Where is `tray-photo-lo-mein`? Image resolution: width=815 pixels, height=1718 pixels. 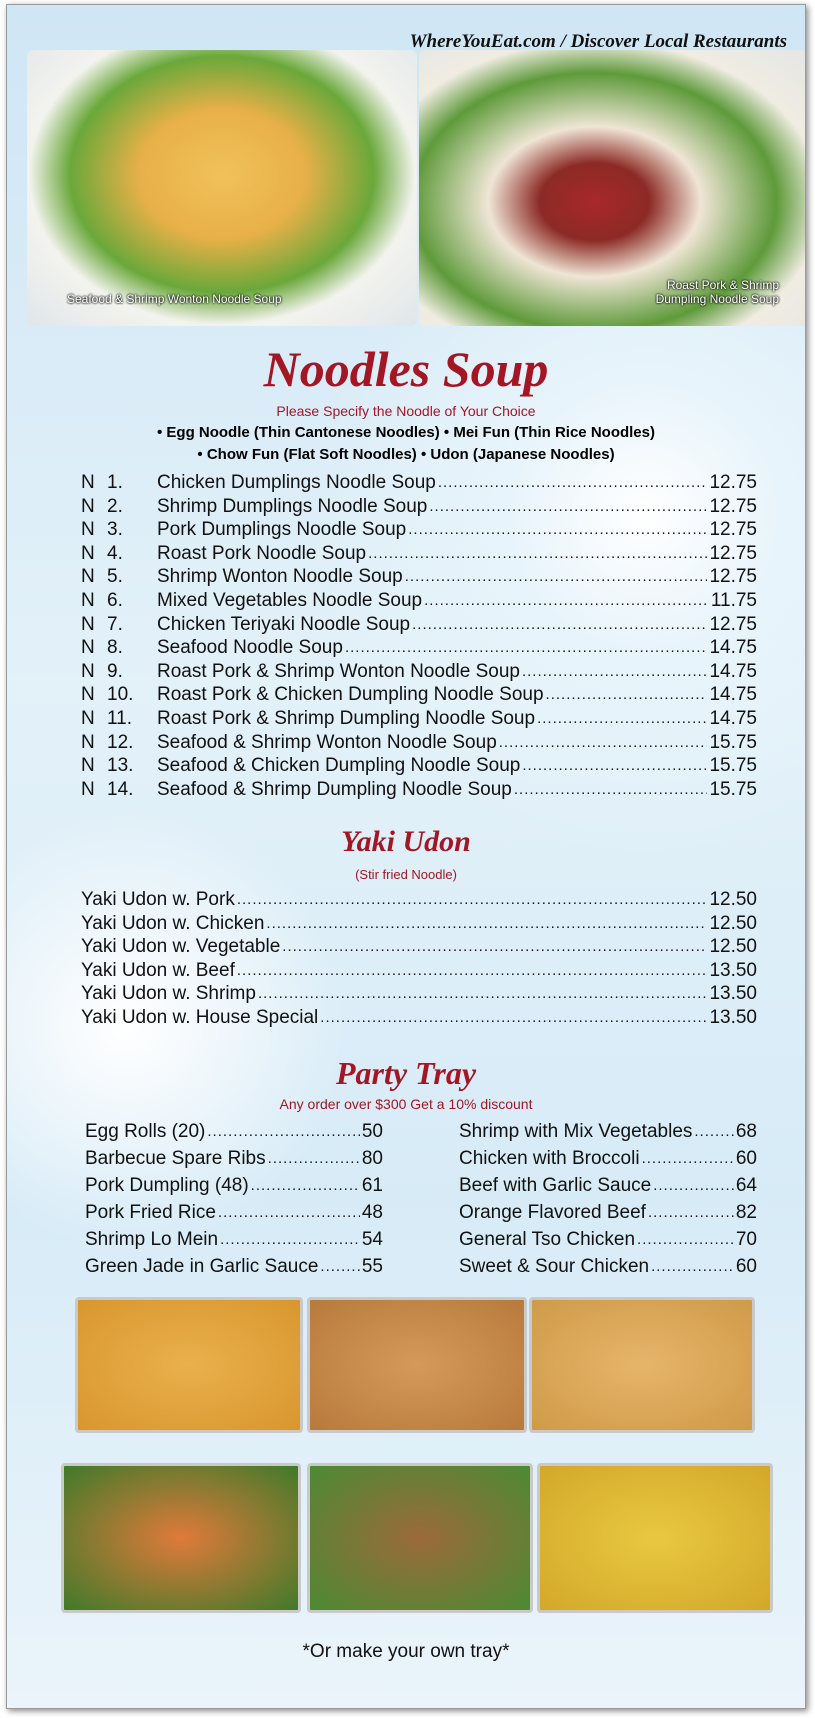
tray-photo-lo-mein is located at coordinates (655, 1538).